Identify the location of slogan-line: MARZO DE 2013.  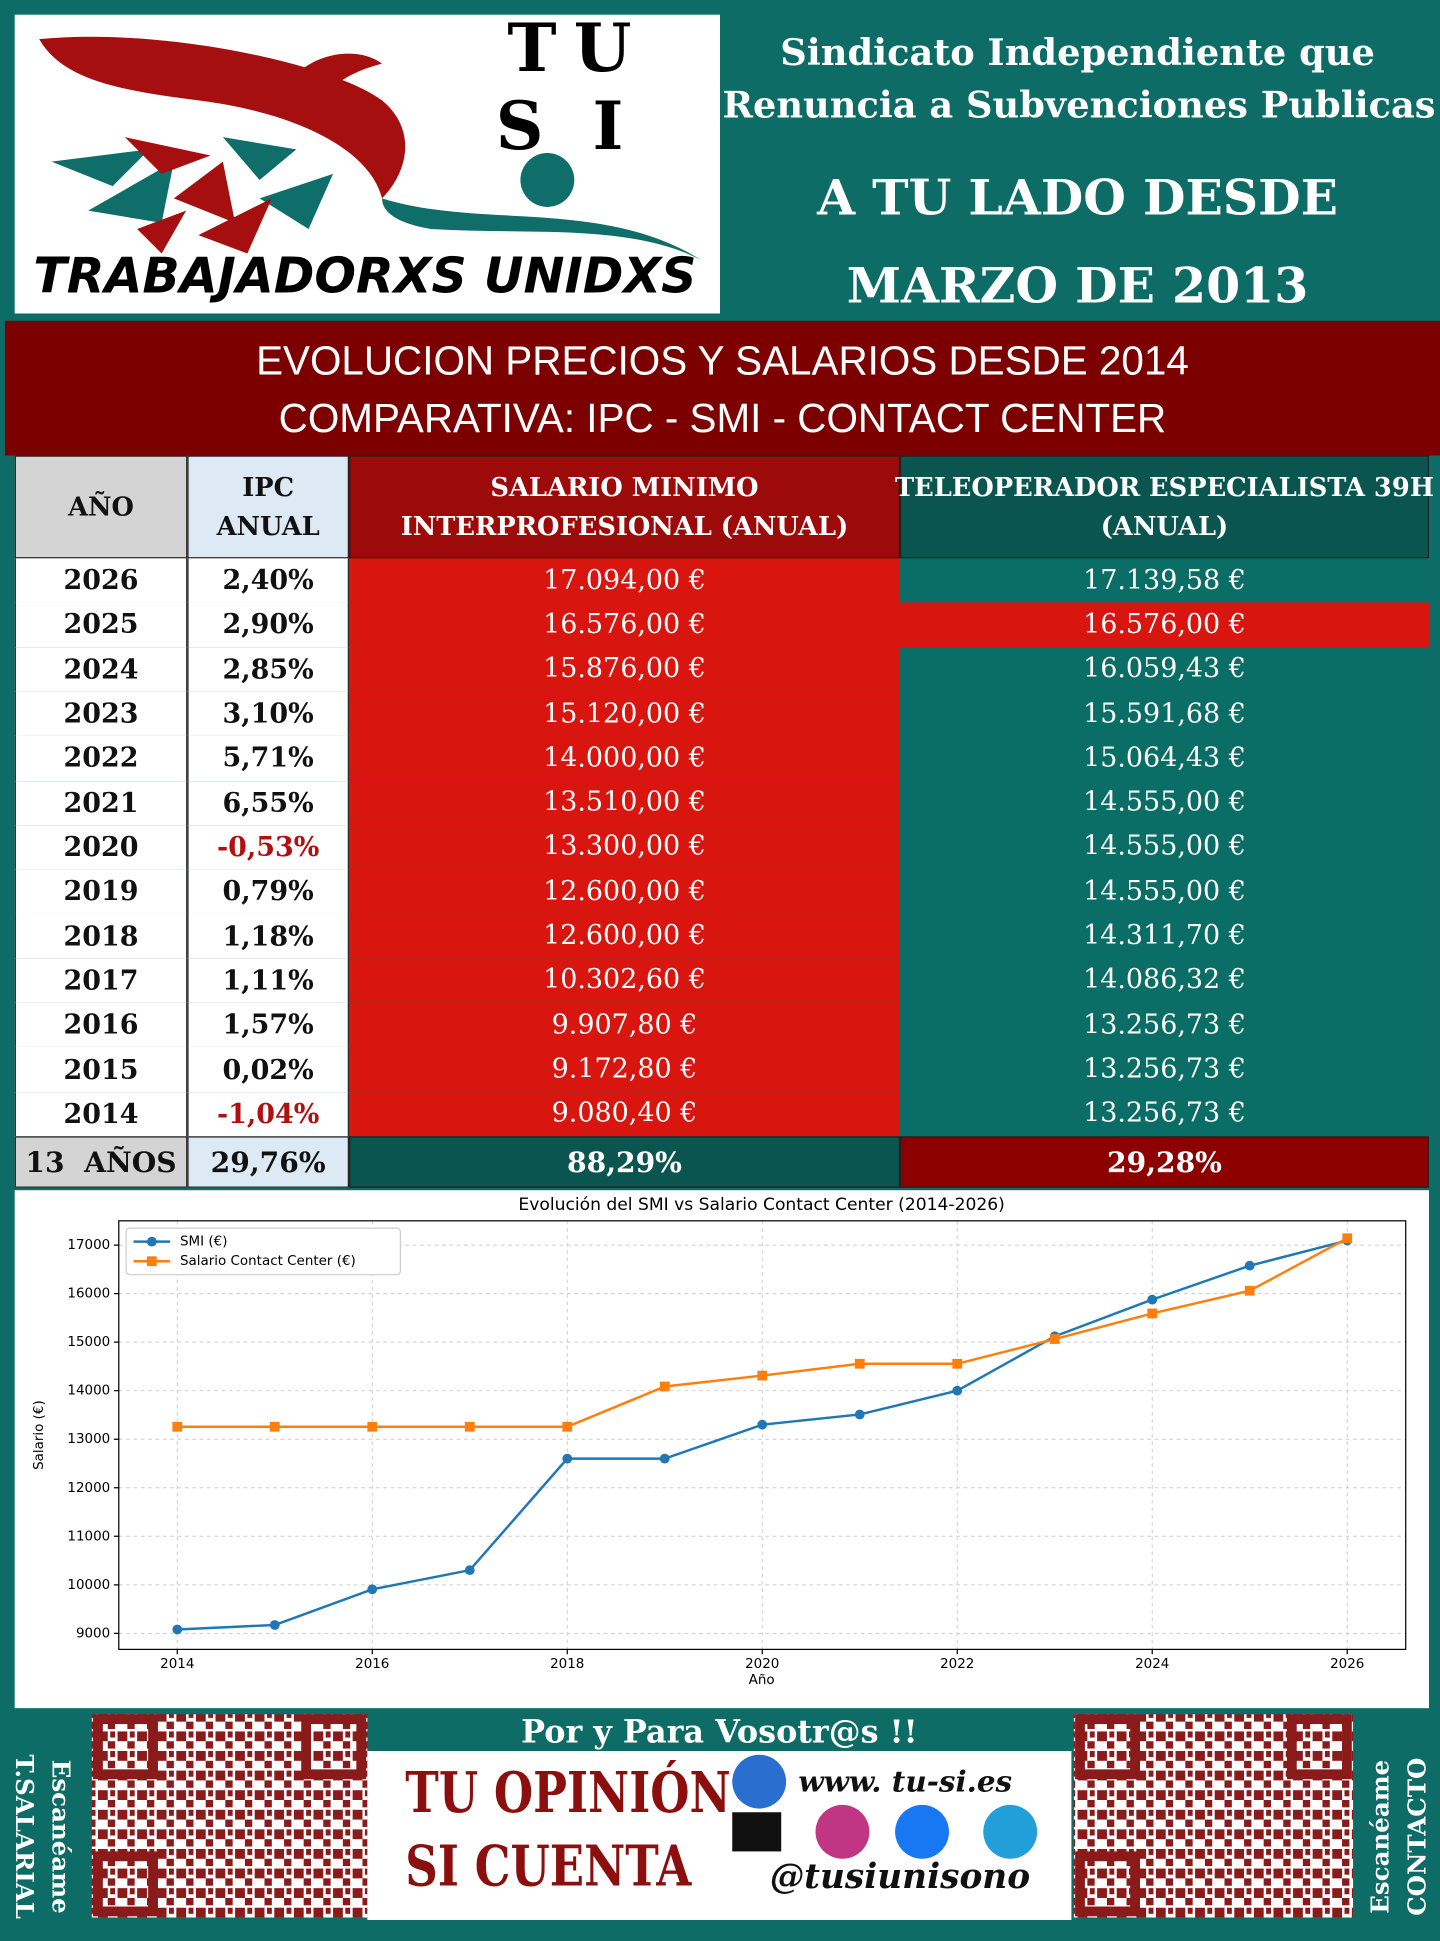
(1077, 286).